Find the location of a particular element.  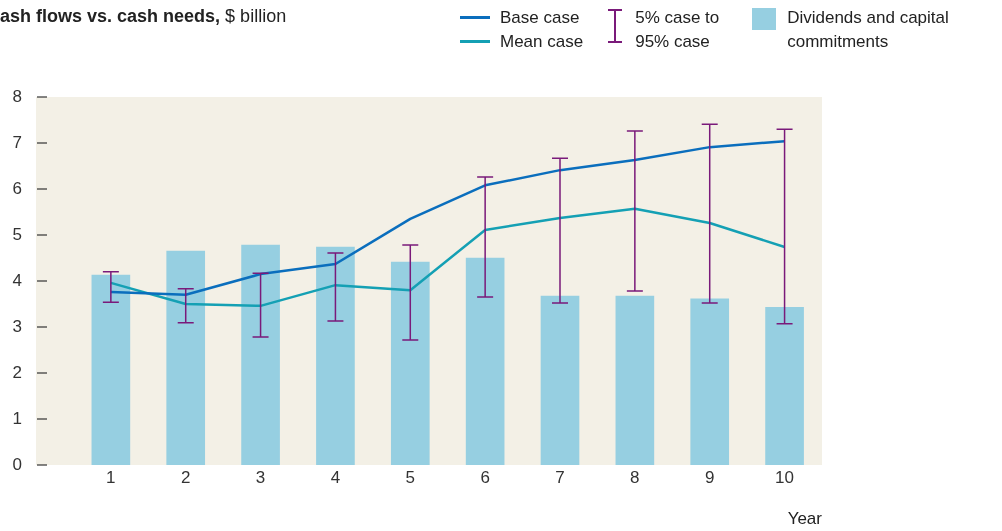

x-tick-label: 1 is located at coordinates (111, 477).